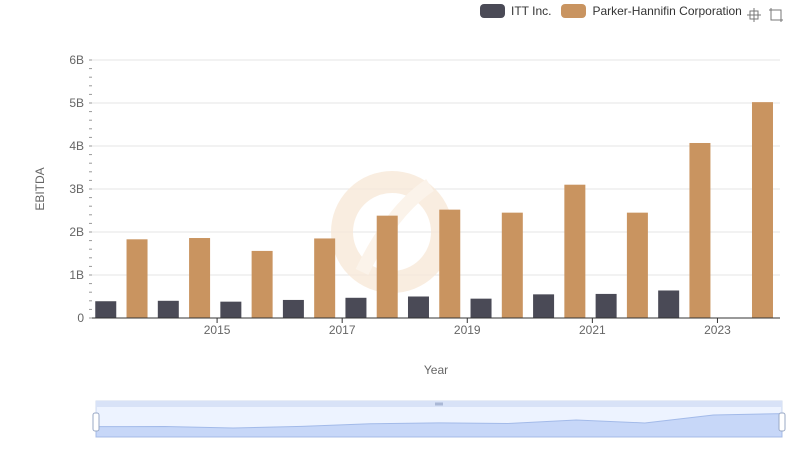 The width and height of the screenshot is (800, 461). I want to click on y-tick-label: 1B, so click(76, 275).